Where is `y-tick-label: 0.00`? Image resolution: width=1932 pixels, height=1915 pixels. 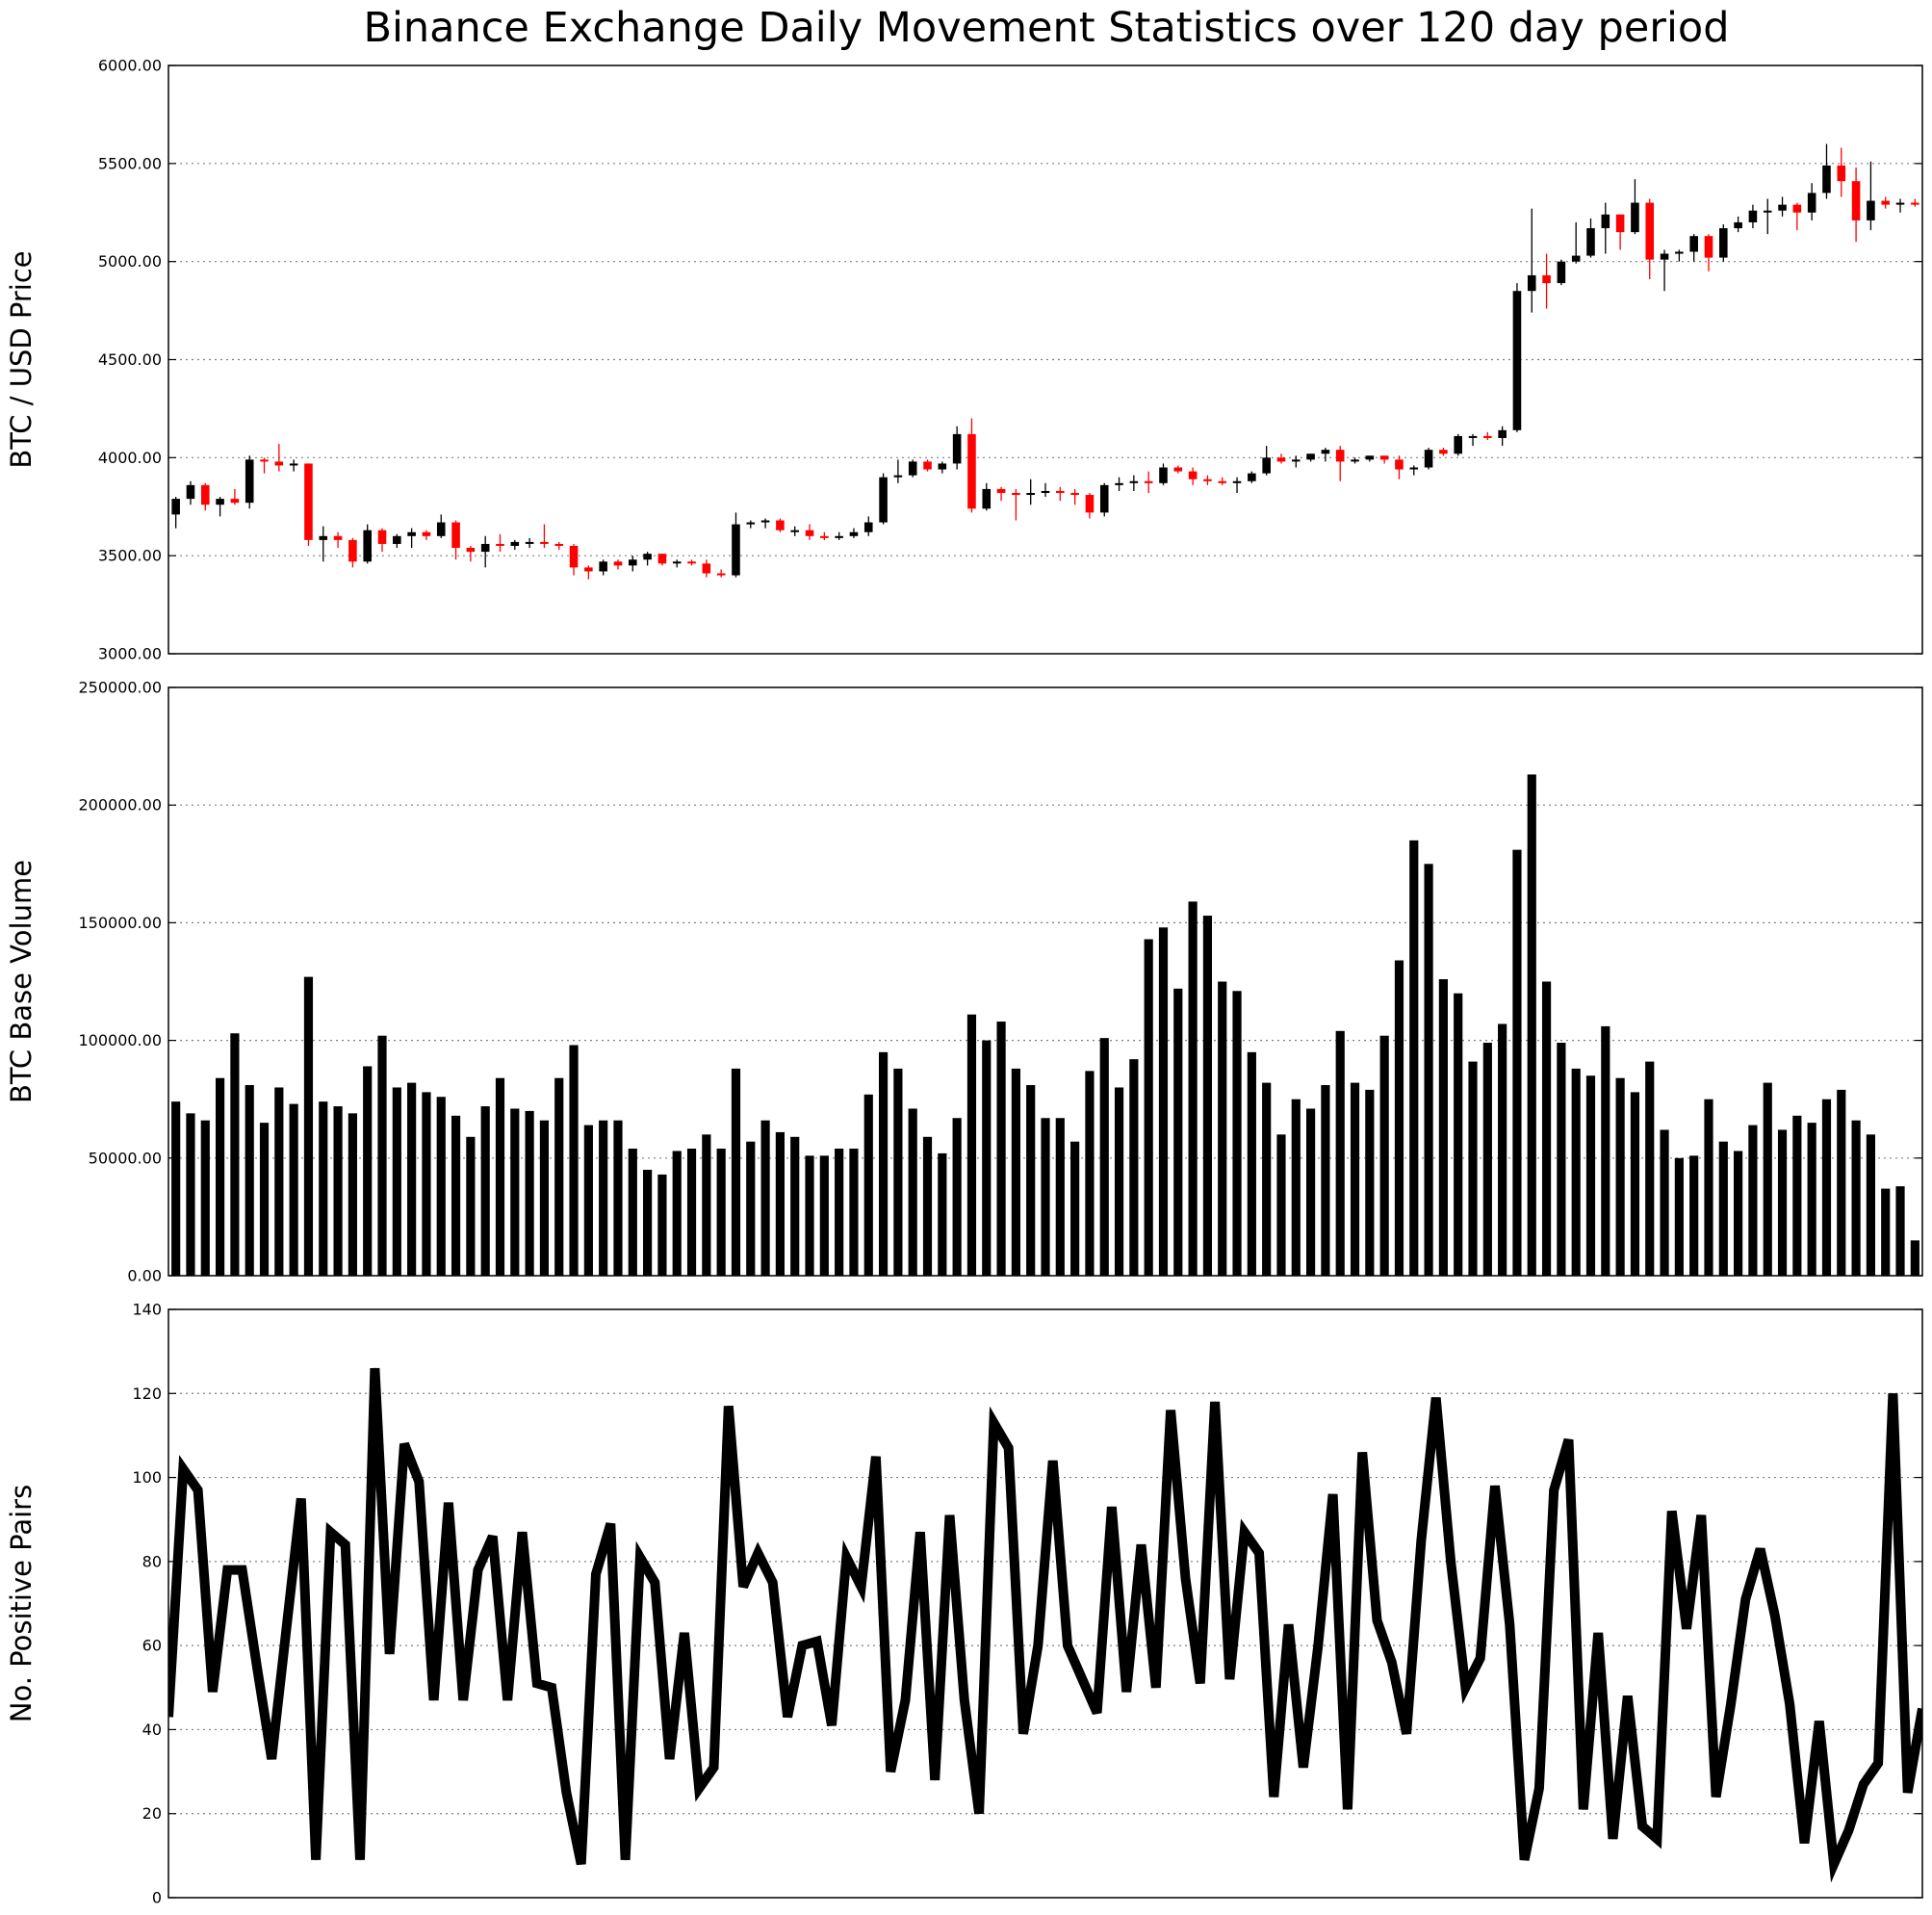 y-tick-label: 0.00 is located at coordinates (145, 1276).